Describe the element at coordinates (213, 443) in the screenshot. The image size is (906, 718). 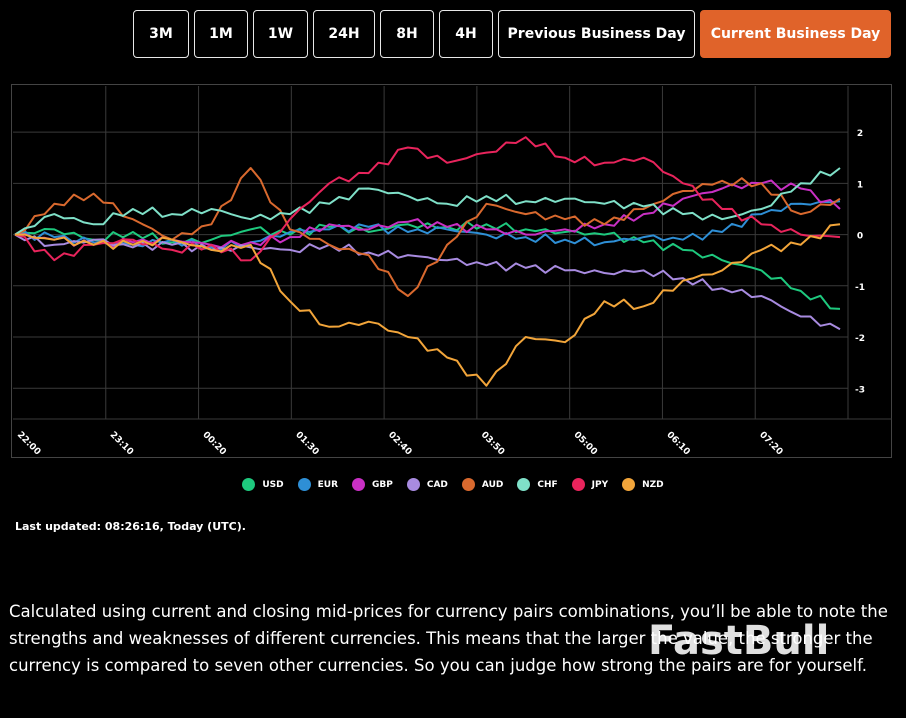
I see `x-tick-label: 00:20` at that location.